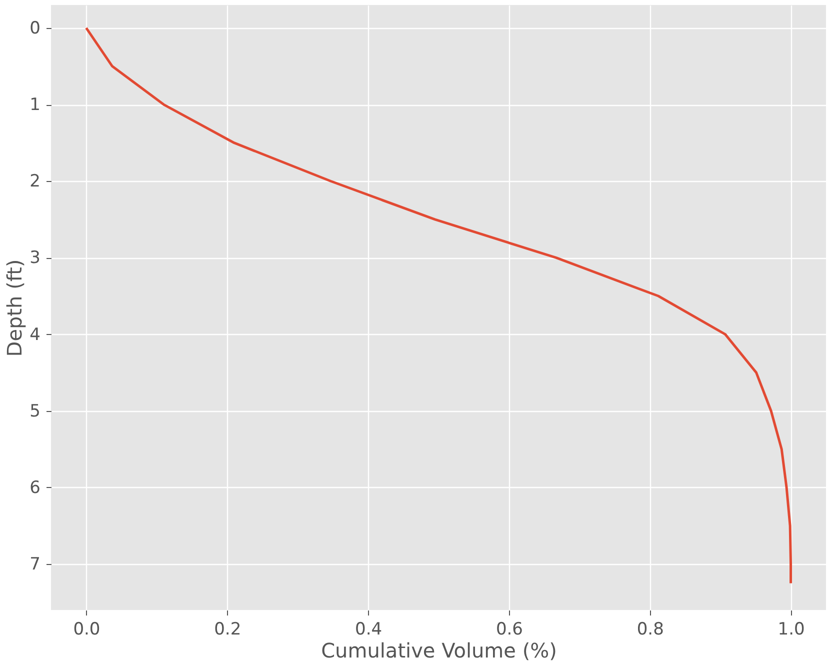 The width and height of the screenshot is (831, 666). I want to click on y-tick-label: 3, so click(35, 258).